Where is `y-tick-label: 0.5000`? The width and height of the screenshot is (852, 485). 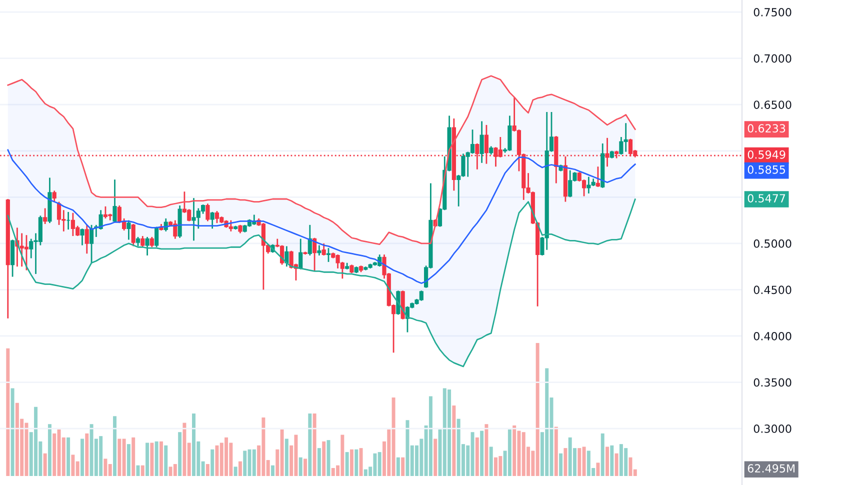 y-tick-label: 0.5000 is located at coordinates (773, 243).